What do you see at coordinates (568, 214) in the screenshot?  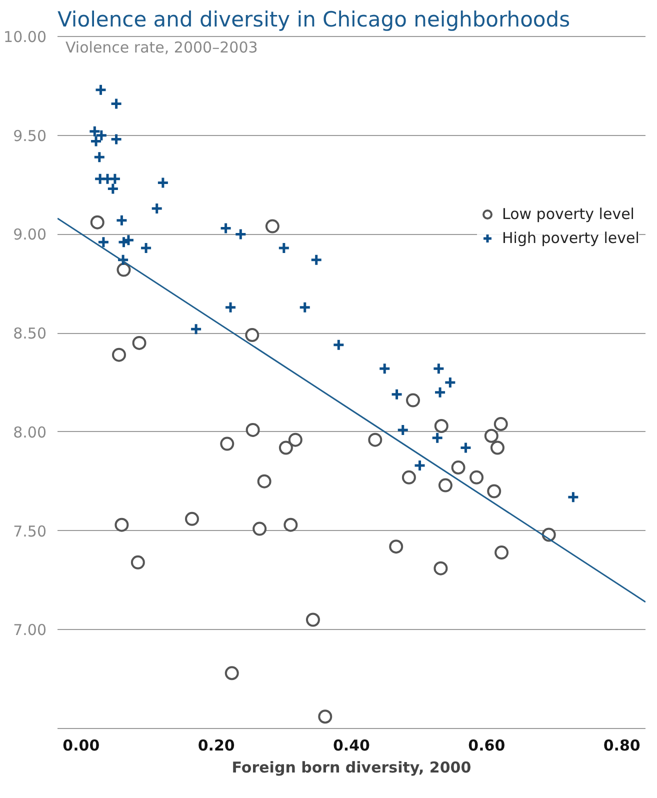 I see `legend-label: Low poverty level` at bounding box center [568, 214].